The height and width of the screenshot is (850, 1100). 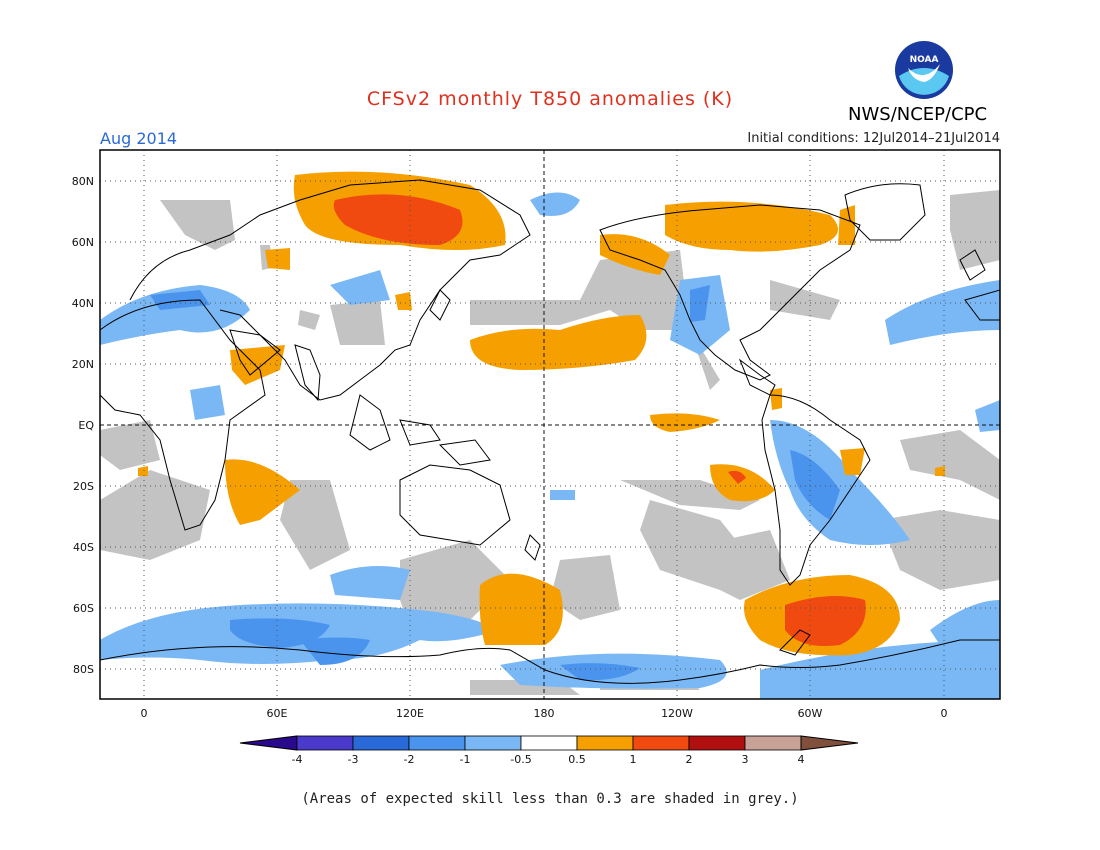 I want to click on lat-labels: 80N 60N 40N 20N EQ 20S 40S 60S 80S, so click(x=83, y=425).